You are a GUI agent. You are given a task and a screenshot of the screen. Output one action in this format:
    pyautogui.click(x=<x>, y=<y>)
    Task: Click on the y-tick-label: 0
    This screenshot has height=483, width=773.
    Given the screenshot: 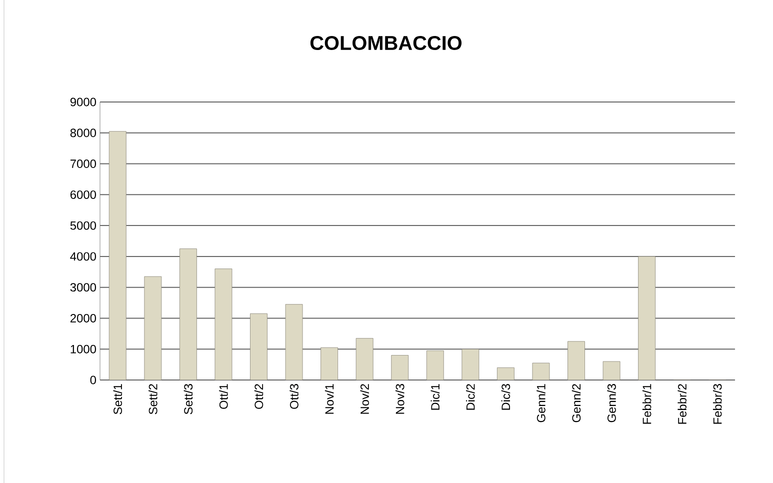 What is the action you would take?
    pyautogui.click(x=93, y=380)
    